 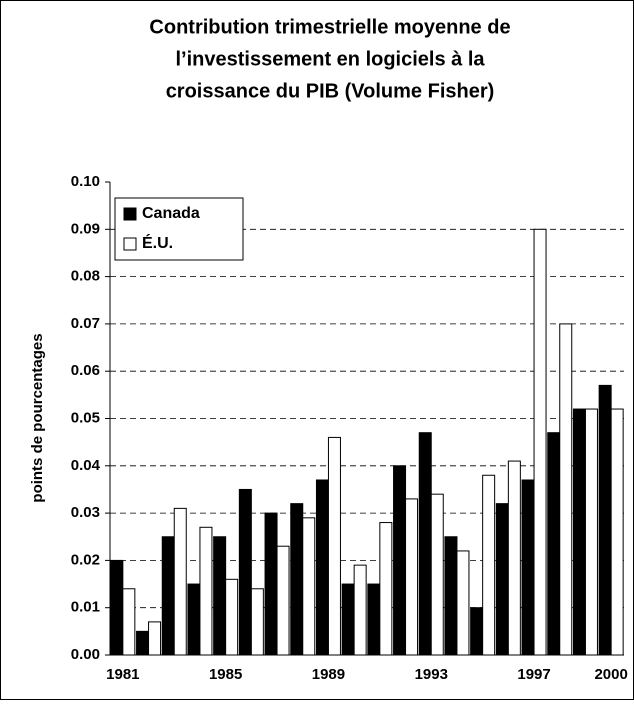 I want to click on y-tick-label: 0.00, so click(x=85, y=654).